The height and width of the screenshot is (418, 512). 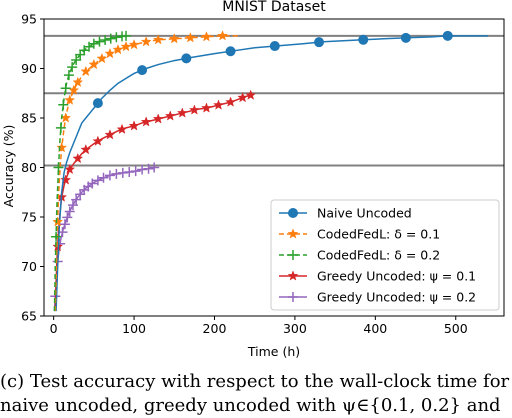 What do you see at coordinates (456, 328) in the screenshot?
I see `x-tick-label: 500` at bounding box center [456, 328].